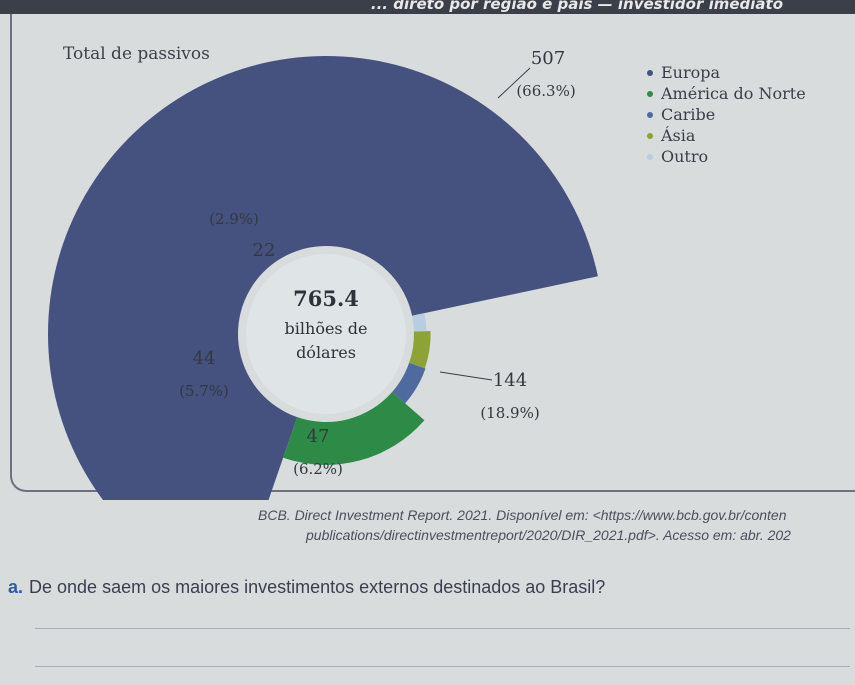 Image resolution: width=855 pixels, height=685 pixels. I want to click on legend-label: Caribe, so click(688, 114).